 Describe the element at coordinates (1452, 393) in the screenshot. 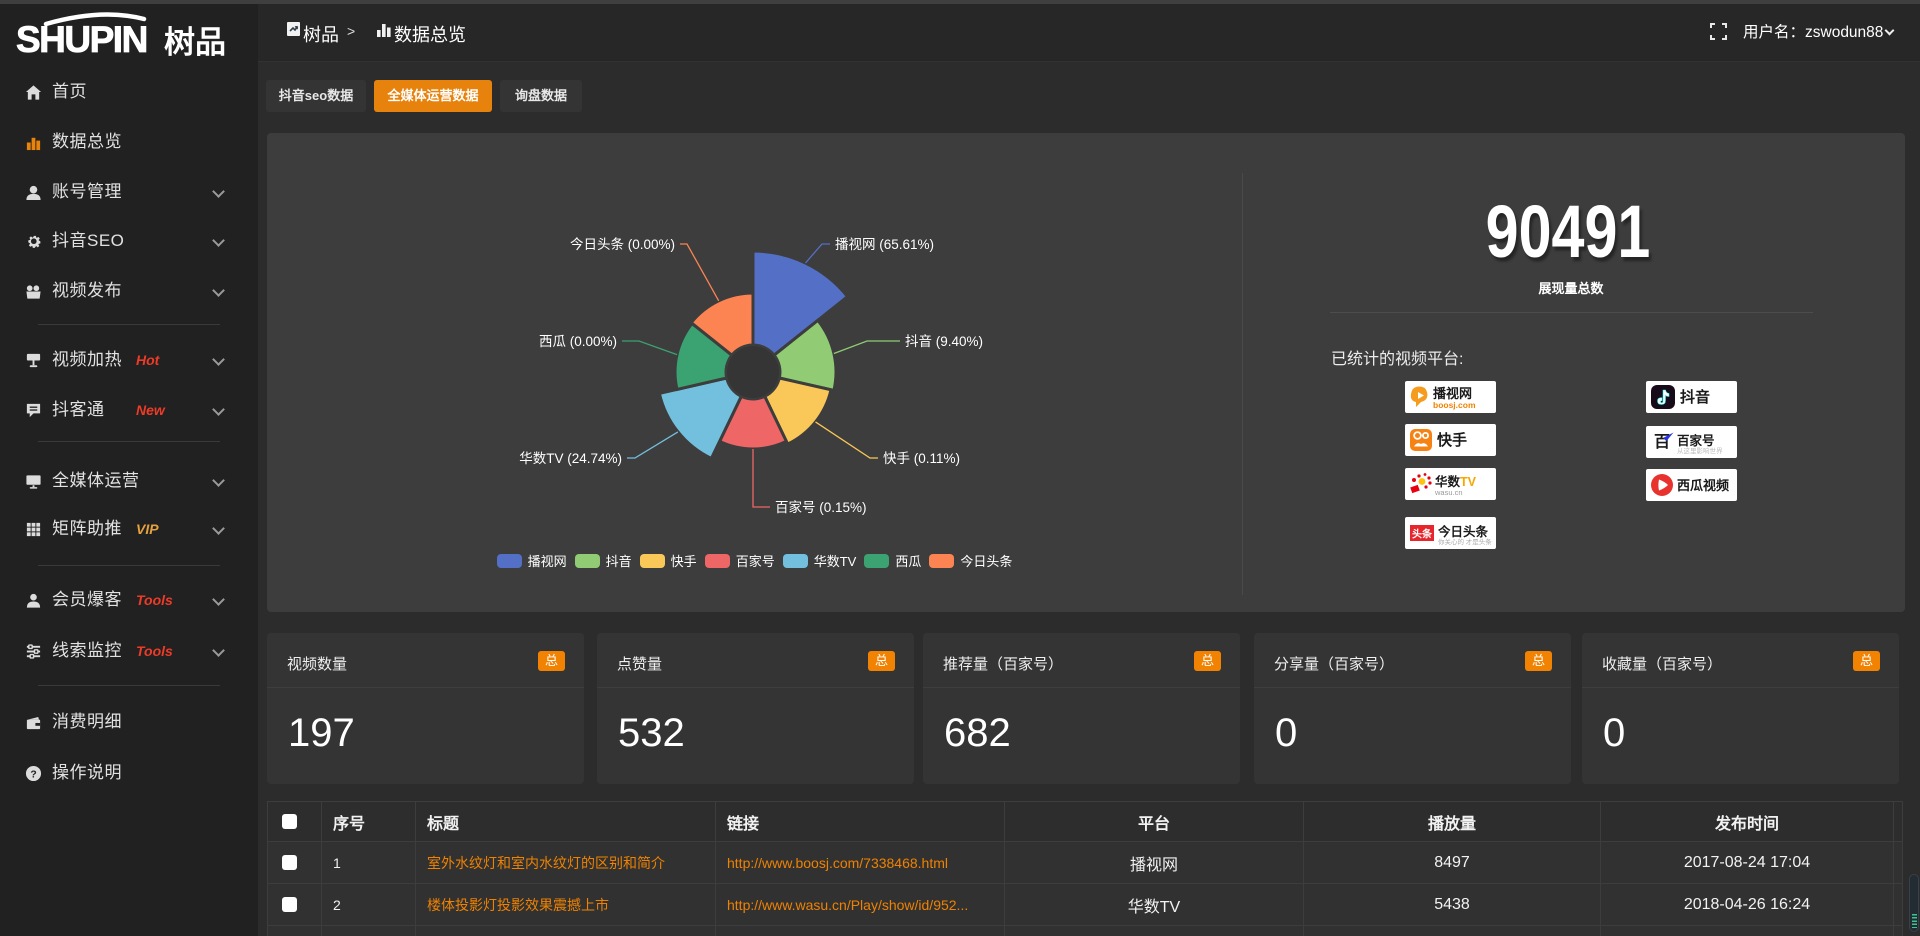

I see `svg-text: 播视网` at that location.